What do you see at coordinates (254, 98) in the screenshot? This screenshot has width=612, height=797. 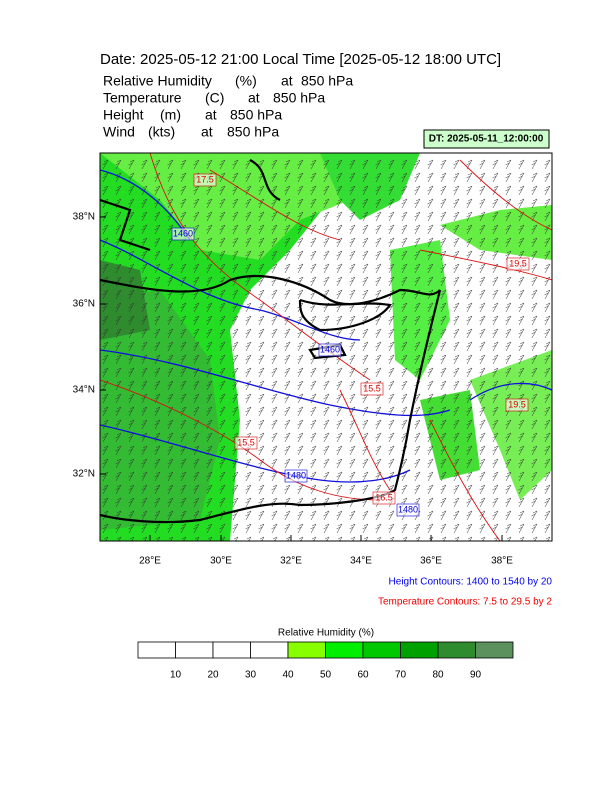 I see `field-text: at` at bounding box center [254, 98].